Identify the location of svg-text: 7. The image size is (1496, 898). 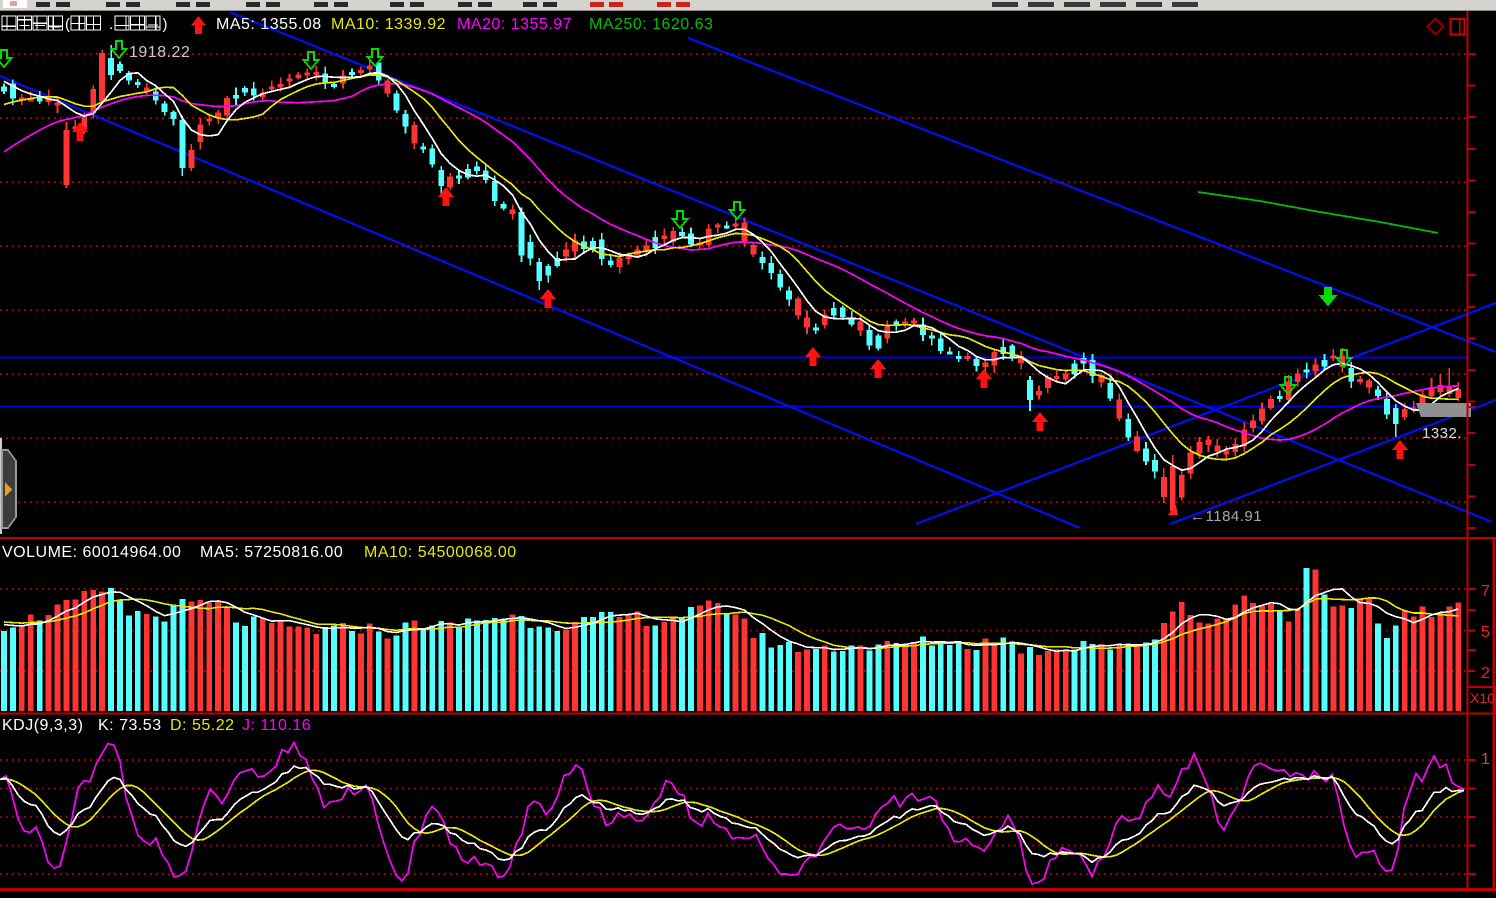
(1485, 591).